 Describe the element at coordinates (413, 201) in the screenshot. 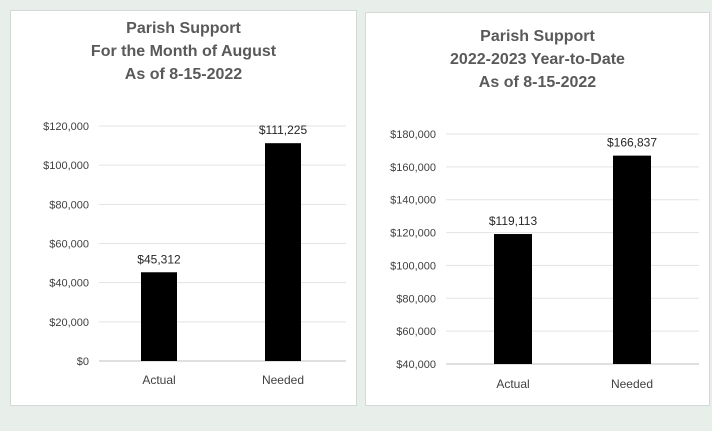

I see `y-tick-label: $140,000` at that location.